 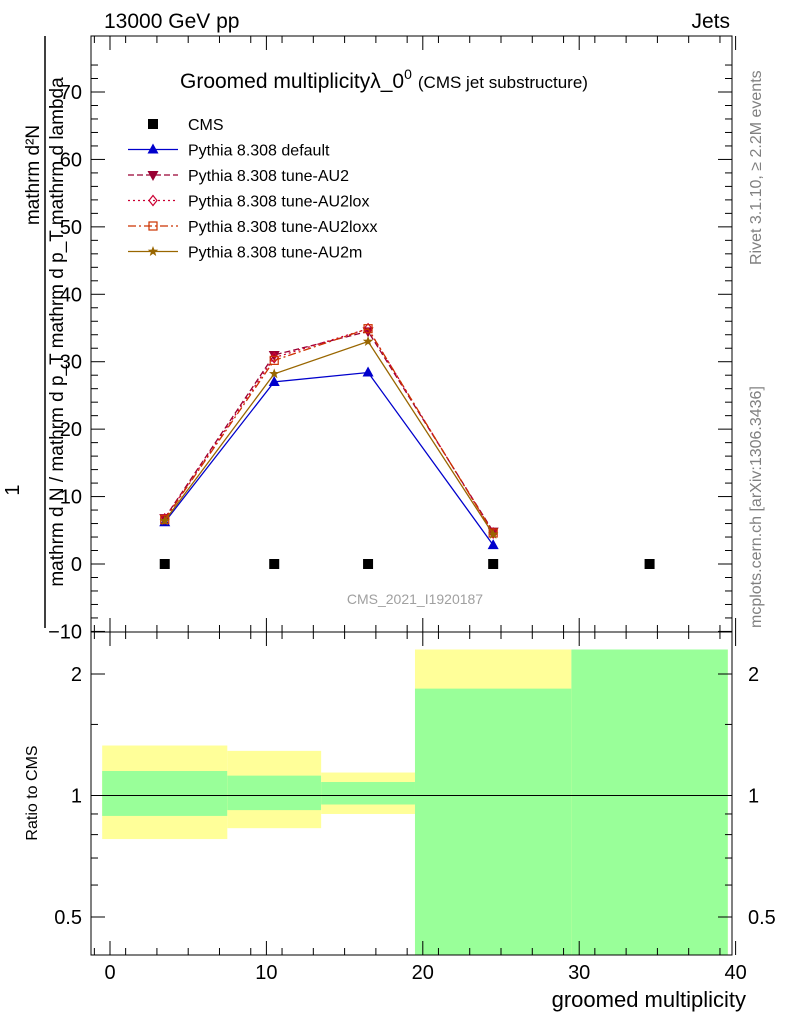 What do you see at coordinates (415, 599) in the screenshot?
I see `watermark: CMS_2021_I1920187` at bounding box center [415, 599].